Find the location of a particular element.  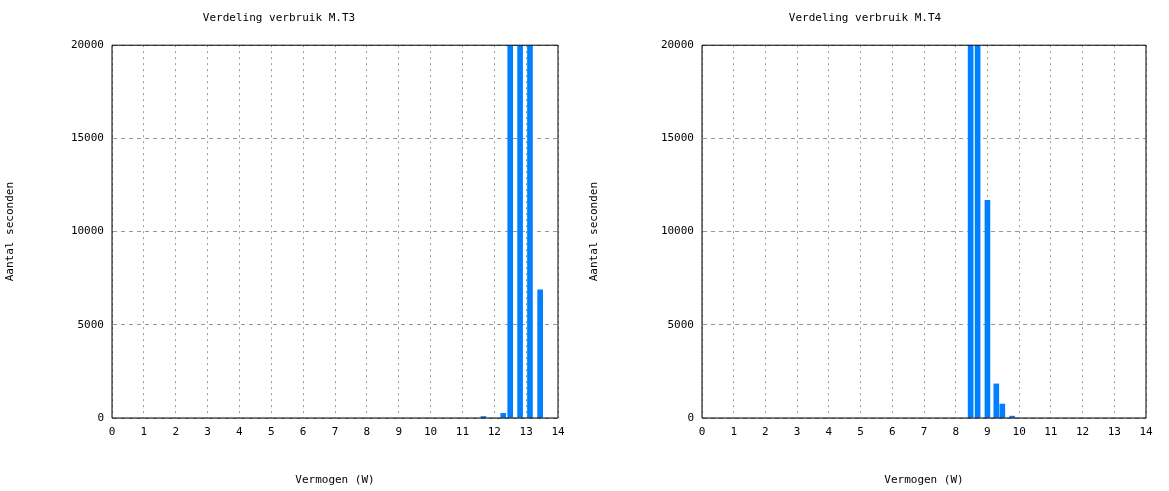

chart-title: Verdeling verbruik M.T3 is located at coordinates (279, 18).